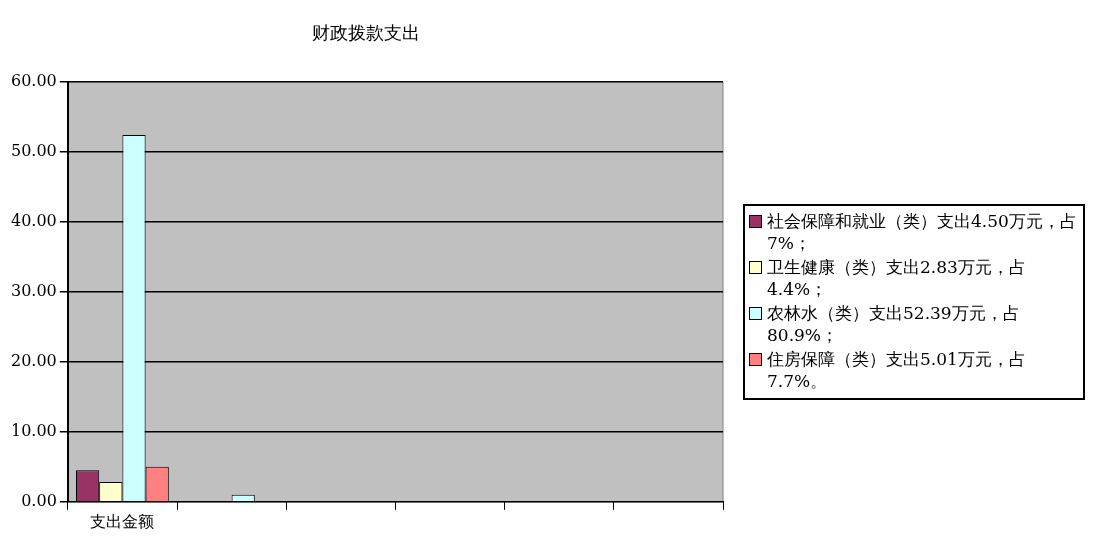 Image resolution: width=1093 pixels, height=543 pixels. What do you see at coordinates (33, 220) in the screenshot?
I see `y-tick-label: 40.00` at bounding box center [33, 220].